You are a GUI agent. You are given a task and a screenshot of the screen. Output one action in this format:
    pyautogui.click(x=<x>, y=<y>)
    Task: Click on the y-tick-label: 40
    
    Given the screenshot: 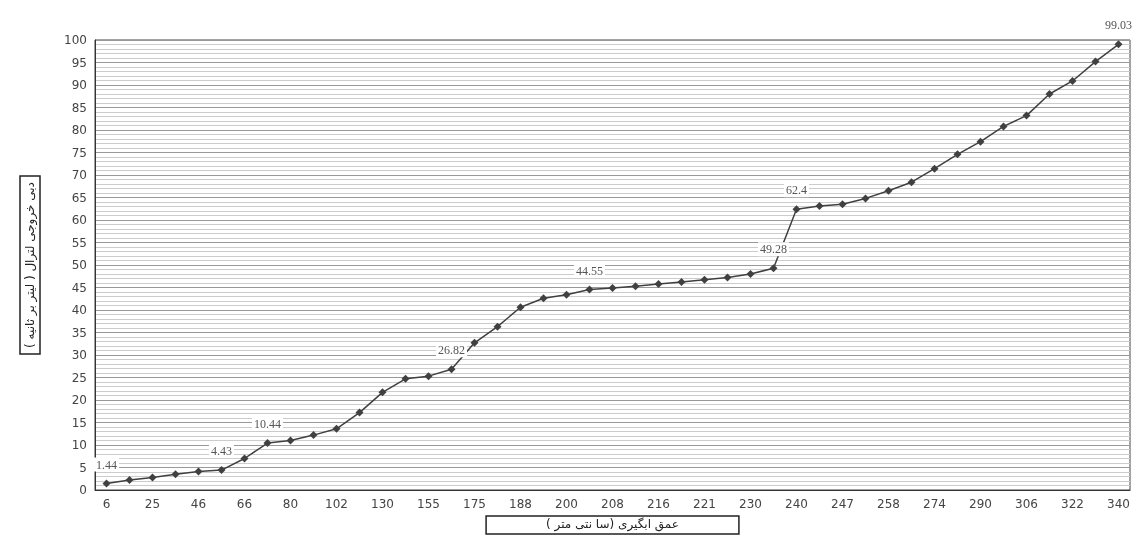 What is the action you would take?
    pyautogui.click(x=79, y=310)
    